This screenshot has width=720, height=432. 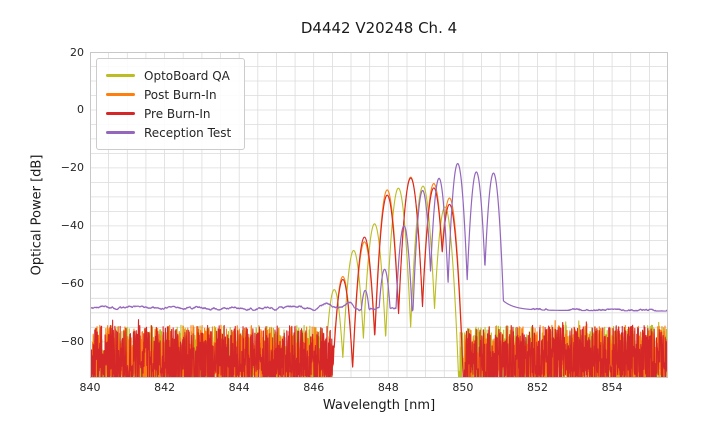 I want to click on y-tick-label--80: −80, so click(x=72, y=342).